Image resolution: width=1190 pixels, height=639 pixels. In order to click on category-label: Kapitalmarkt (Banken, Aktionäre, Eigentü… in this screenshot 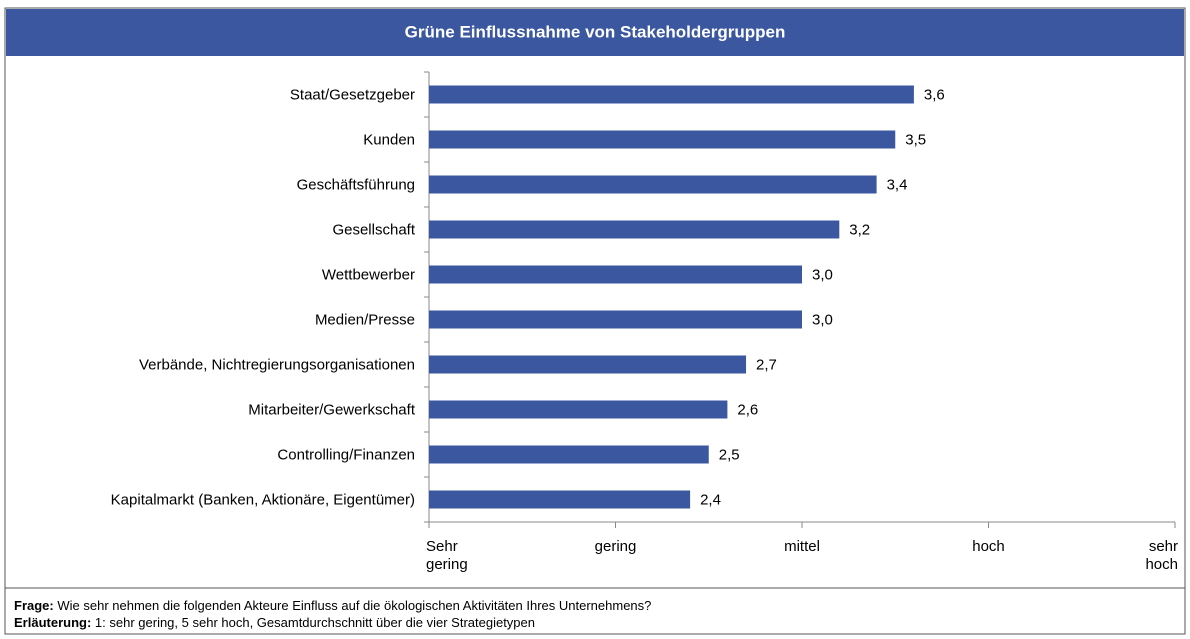, I will do `click(263, 499)`.